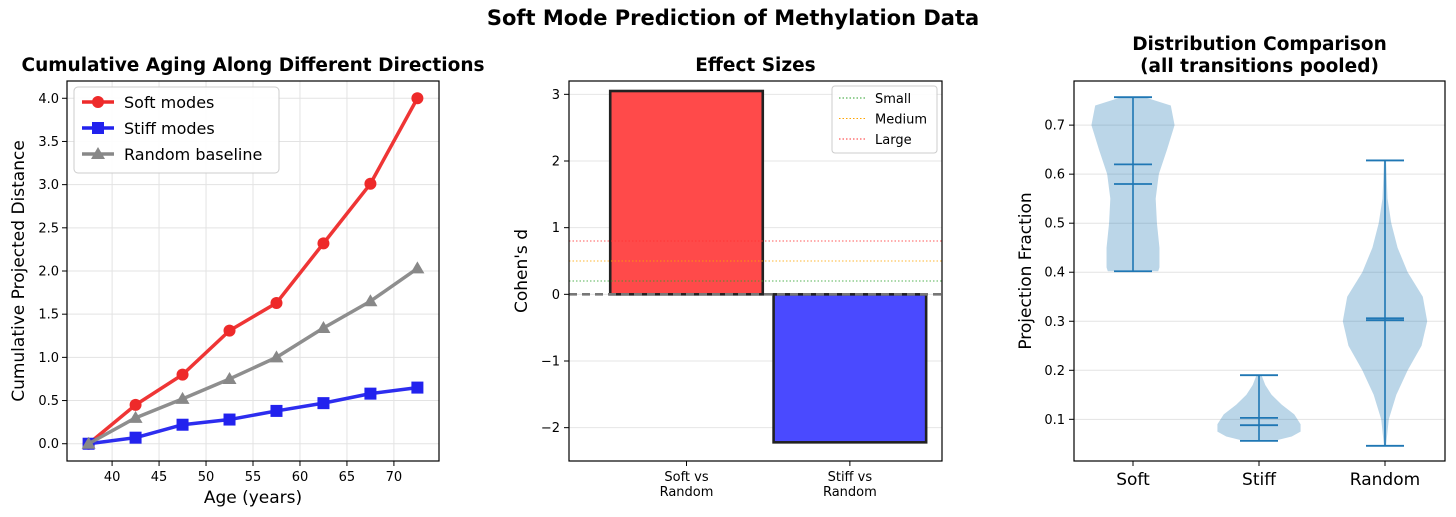 This screenshot has height=517, width=1456. Describe the element at coordinates (556, 95) in the screenshot. I see `y-tick-label: 3` at that location.